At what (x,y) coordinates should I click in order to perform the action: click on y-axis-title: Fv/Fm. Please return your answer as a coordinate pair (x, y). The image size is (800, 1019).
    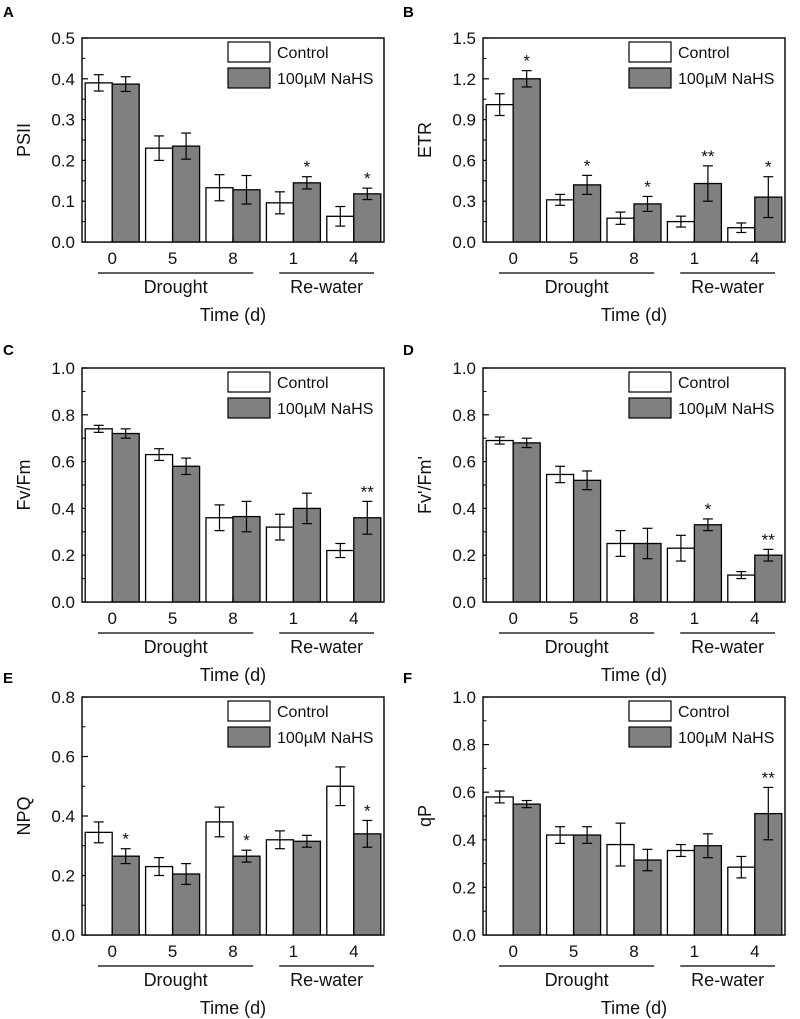
    Looking at the image, I should click on (24, 485).